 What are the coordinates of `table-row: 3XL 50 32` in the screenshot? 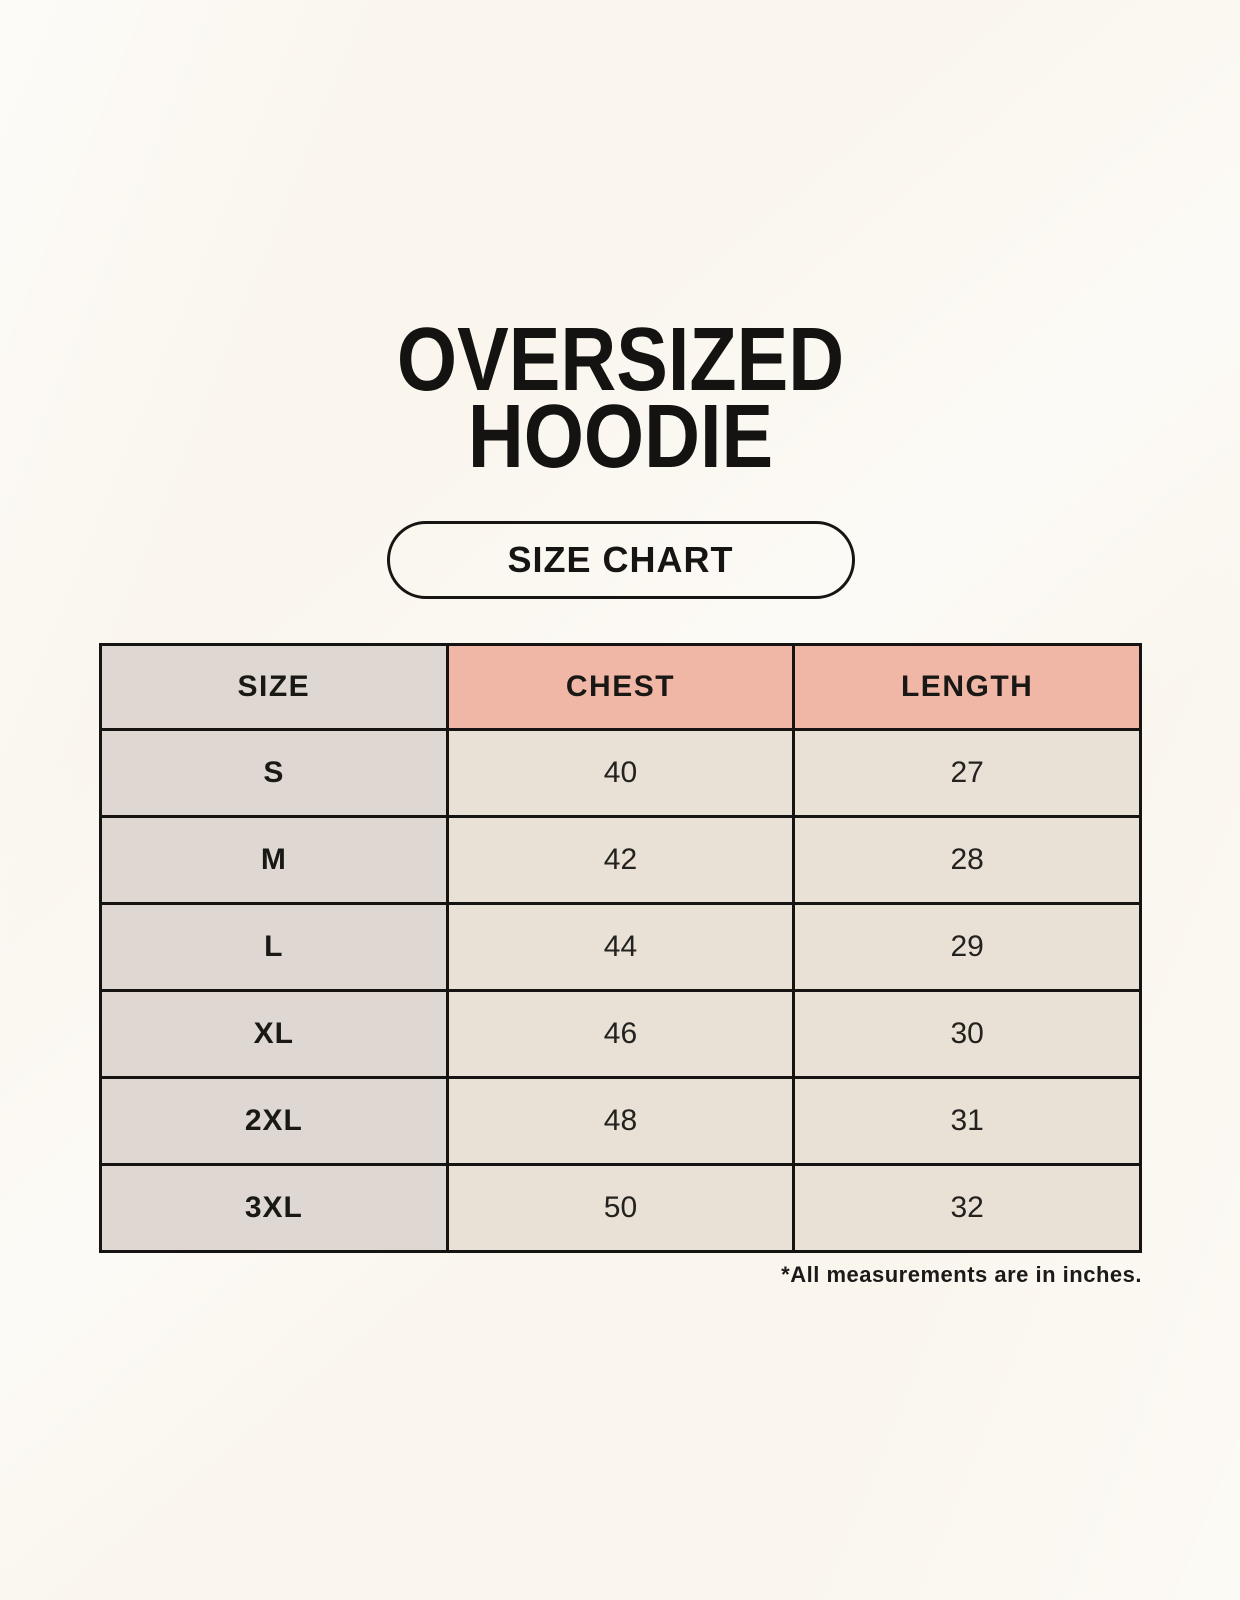 It's located at (620, 1208).